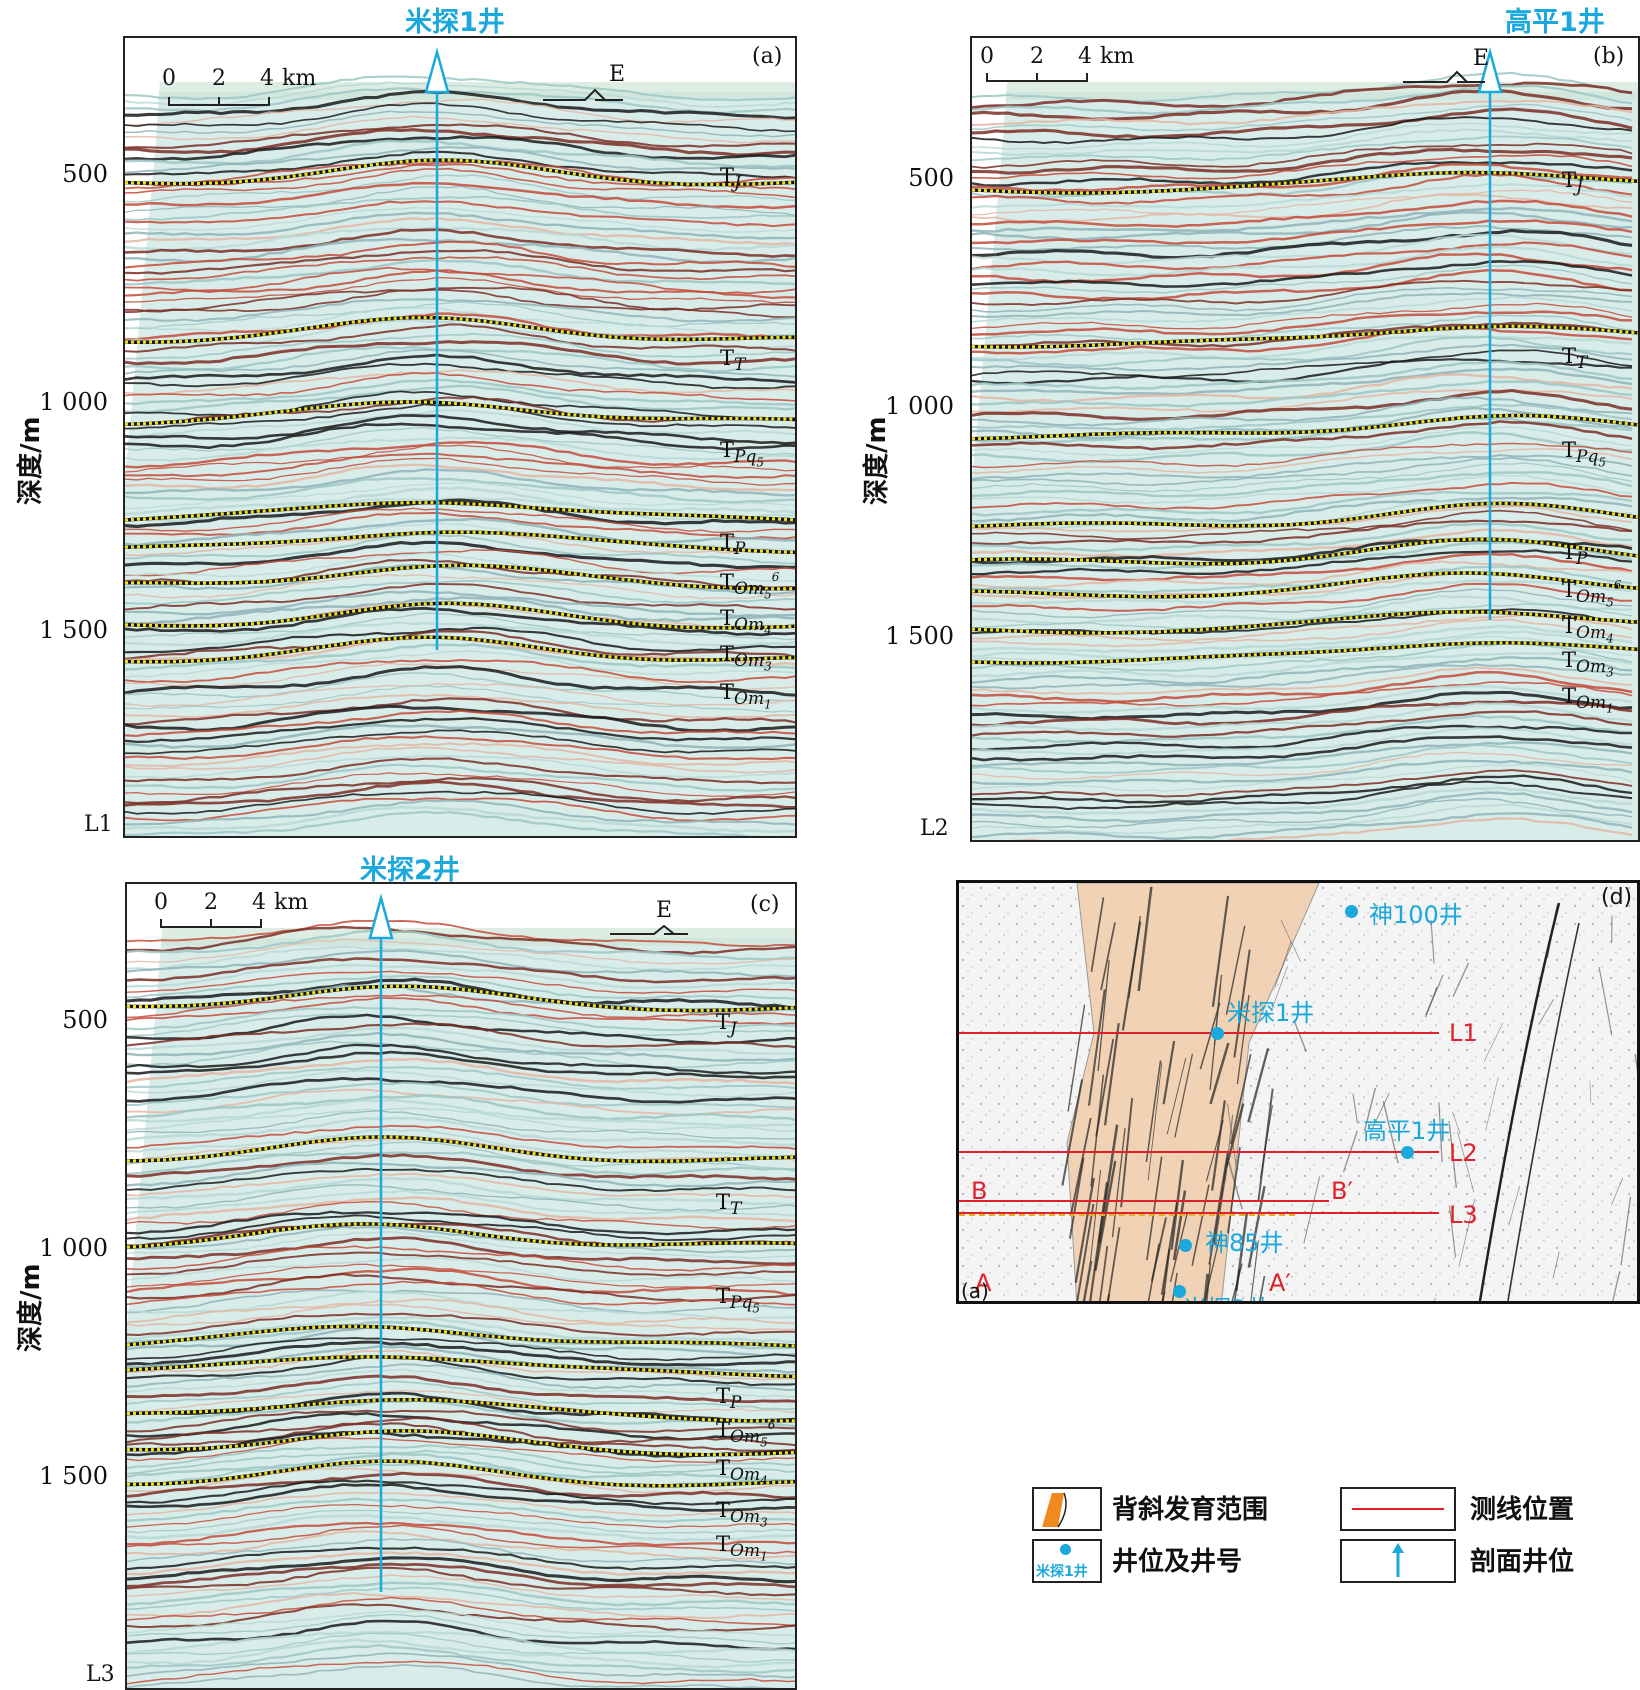 Image resolution: width=1640 pixels, height=1690 pixels. I want to click on y-axis-title-b: 深度/m, so click(877, 460).